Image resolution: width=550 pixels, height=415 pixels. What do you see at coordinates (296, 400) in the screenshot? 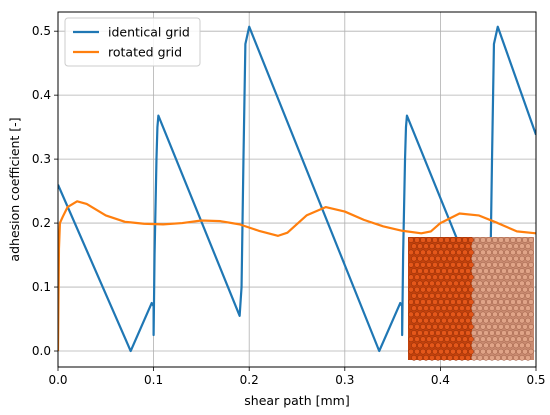
I see `x-axis-label: shear path [mm]` at bounding box center [296, 400].